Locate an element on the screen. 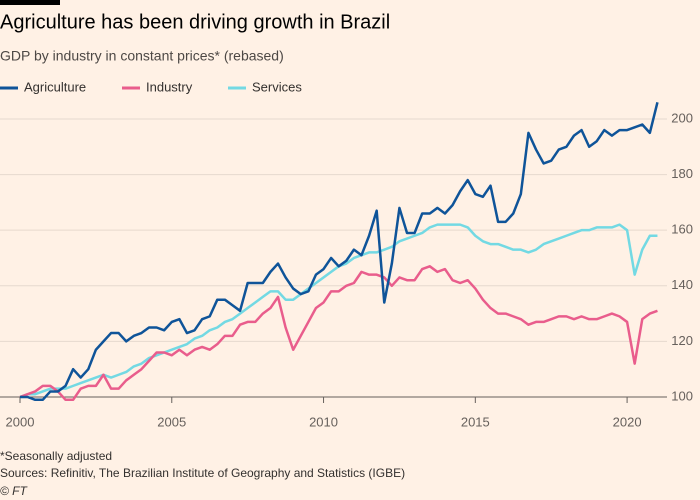 This screenshot has height=500, width=700. brand-bar is located at coordinates (30, 2).